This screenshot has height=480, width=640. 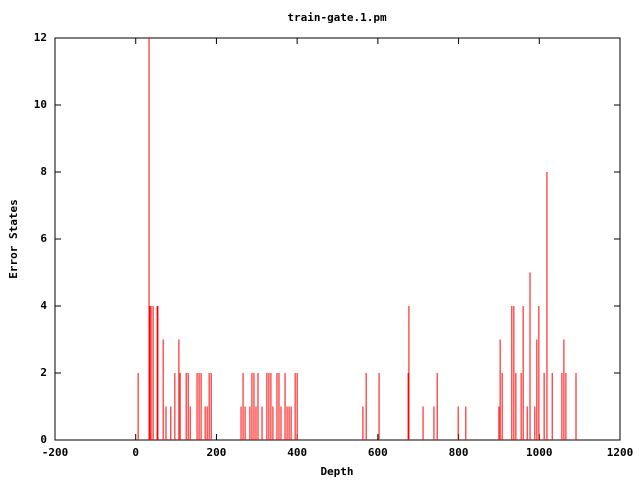 I want to click on y-axis-label: Error States, so click(x=13, y=238).